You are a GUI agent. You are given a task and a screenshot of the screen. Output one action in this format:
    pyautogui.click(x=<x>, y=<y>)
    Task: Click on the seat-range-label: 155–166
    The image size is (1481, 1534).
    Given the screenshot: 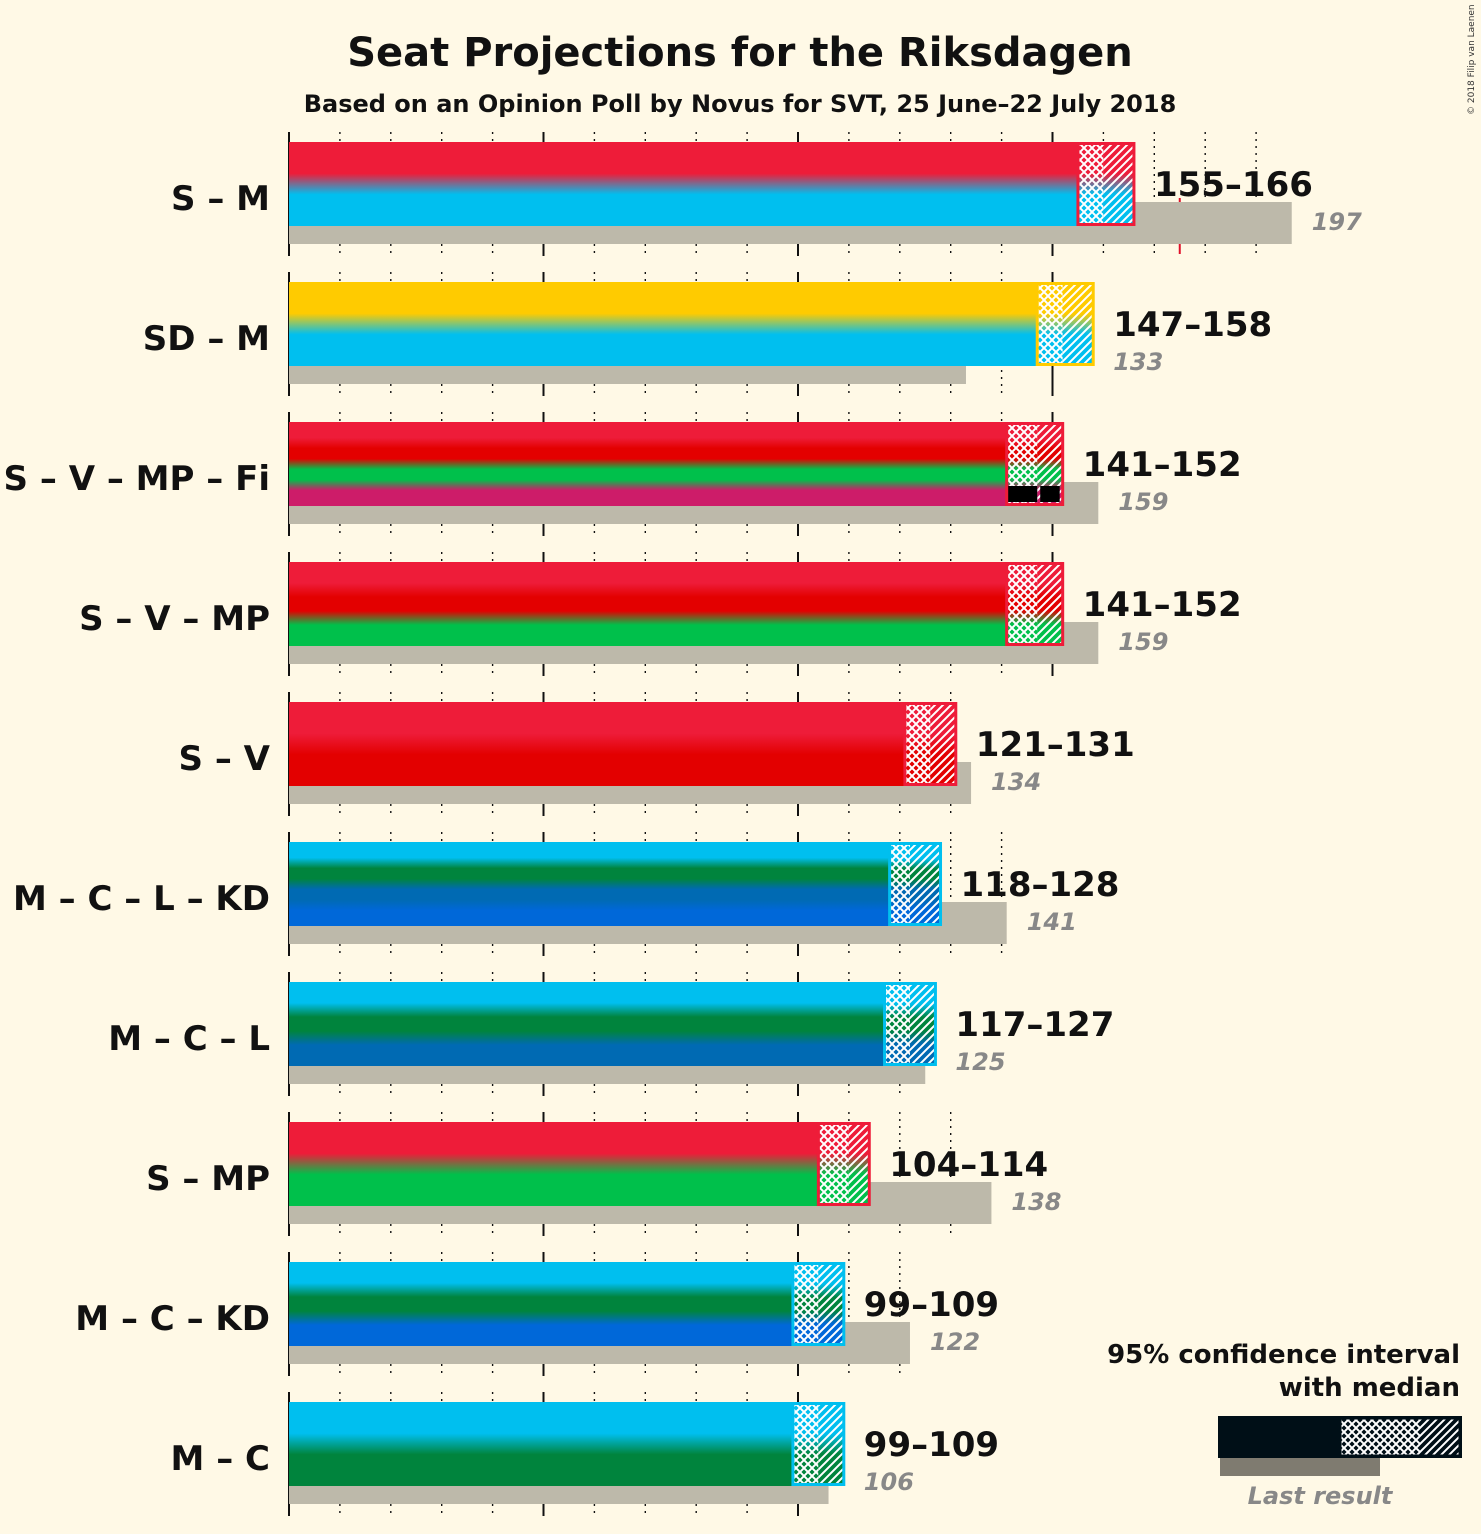 What is the action you would take?
    pyautogui.click(x=1233, y=185)
    